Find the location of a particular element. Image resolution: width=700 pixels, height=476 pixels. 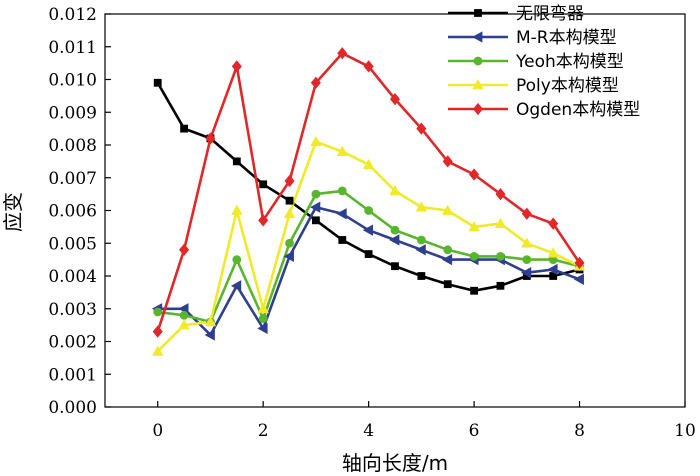

legend: 无限弯器 M-R本构模型 Yeoh本构模型 Poly本构模型 Ogden本构模型 is located at coordinates (544, 62).